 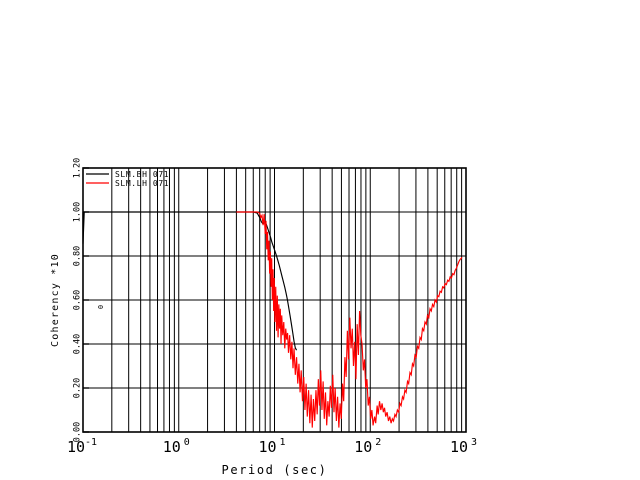 What do you see at coordinates (142, 183) in the screenshot?
I see `legend-label-1: SLM.LH 071` at bounding box center [142, 183].